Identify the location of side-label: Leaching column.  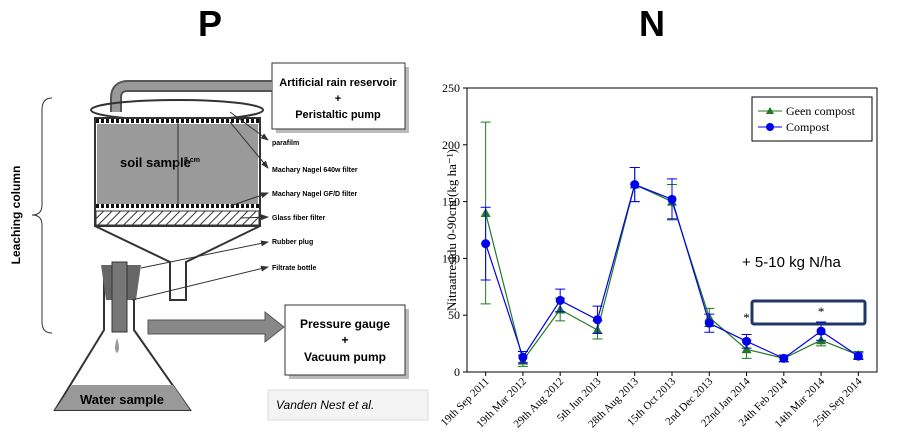
(16, 215).